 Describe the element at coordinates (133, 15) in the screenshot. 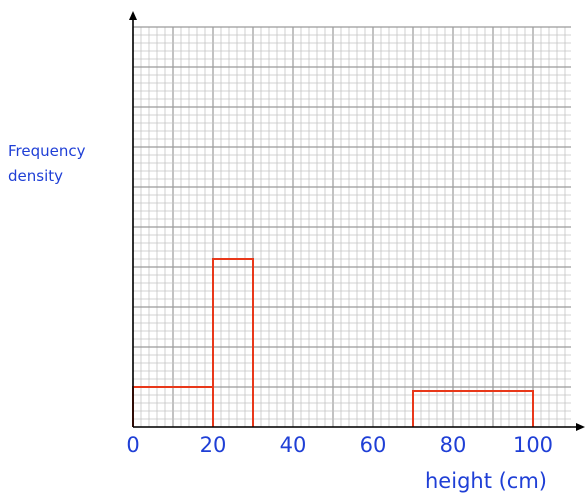

I see `y-axis-arrow` at that location.